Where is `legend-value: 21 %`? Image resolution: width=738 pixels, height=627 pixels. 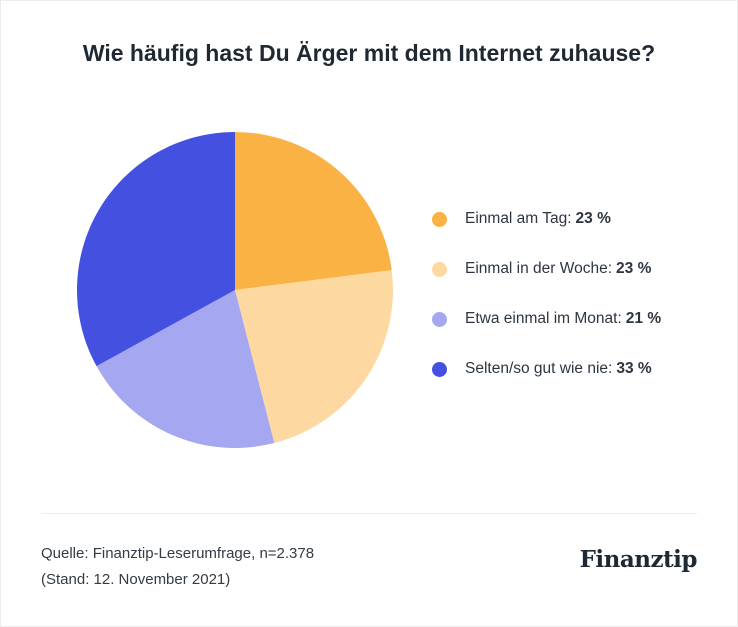 legend-value: 21 % is located at coordinates (643, 318).